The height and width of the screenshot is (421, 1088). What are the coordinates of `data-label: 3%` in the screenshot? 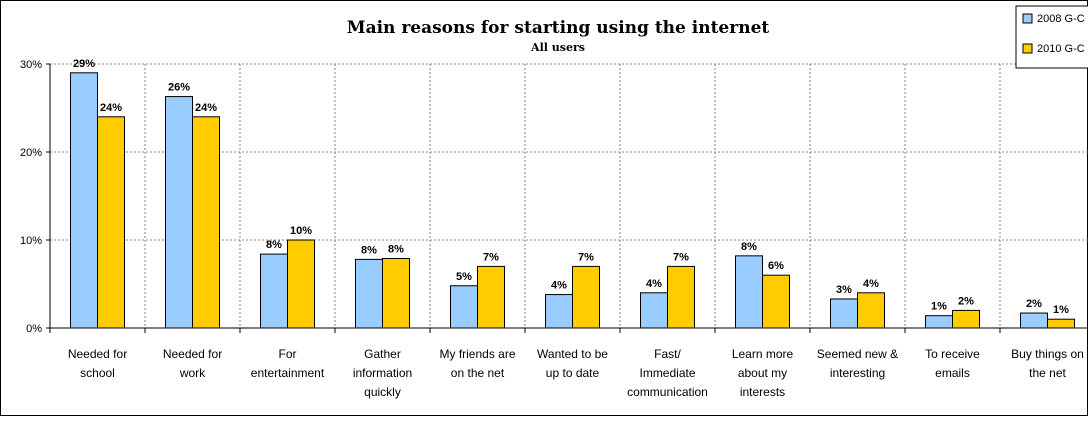 It's located at (844, 290).